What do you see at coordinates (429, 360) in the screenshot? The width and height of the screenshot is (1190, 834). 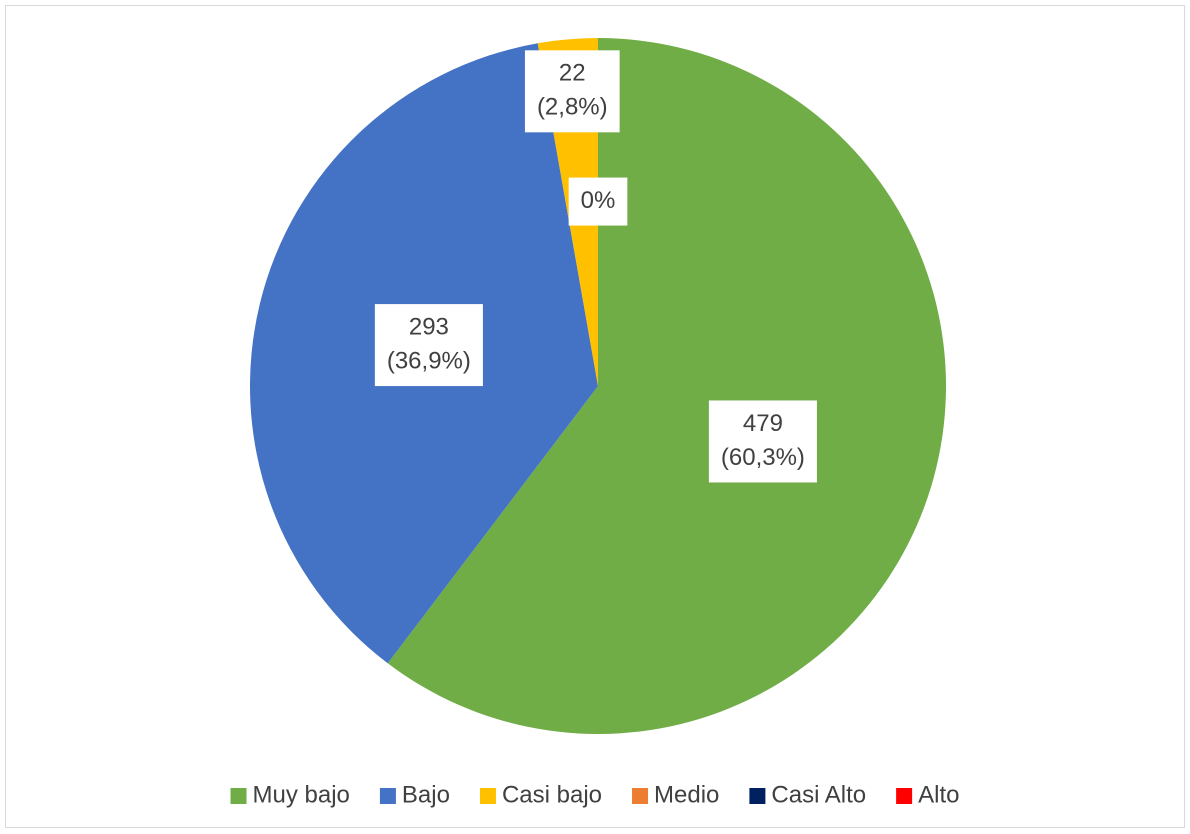 I see `data-label-text: (36,9%)` at bounding box center [429, 360].